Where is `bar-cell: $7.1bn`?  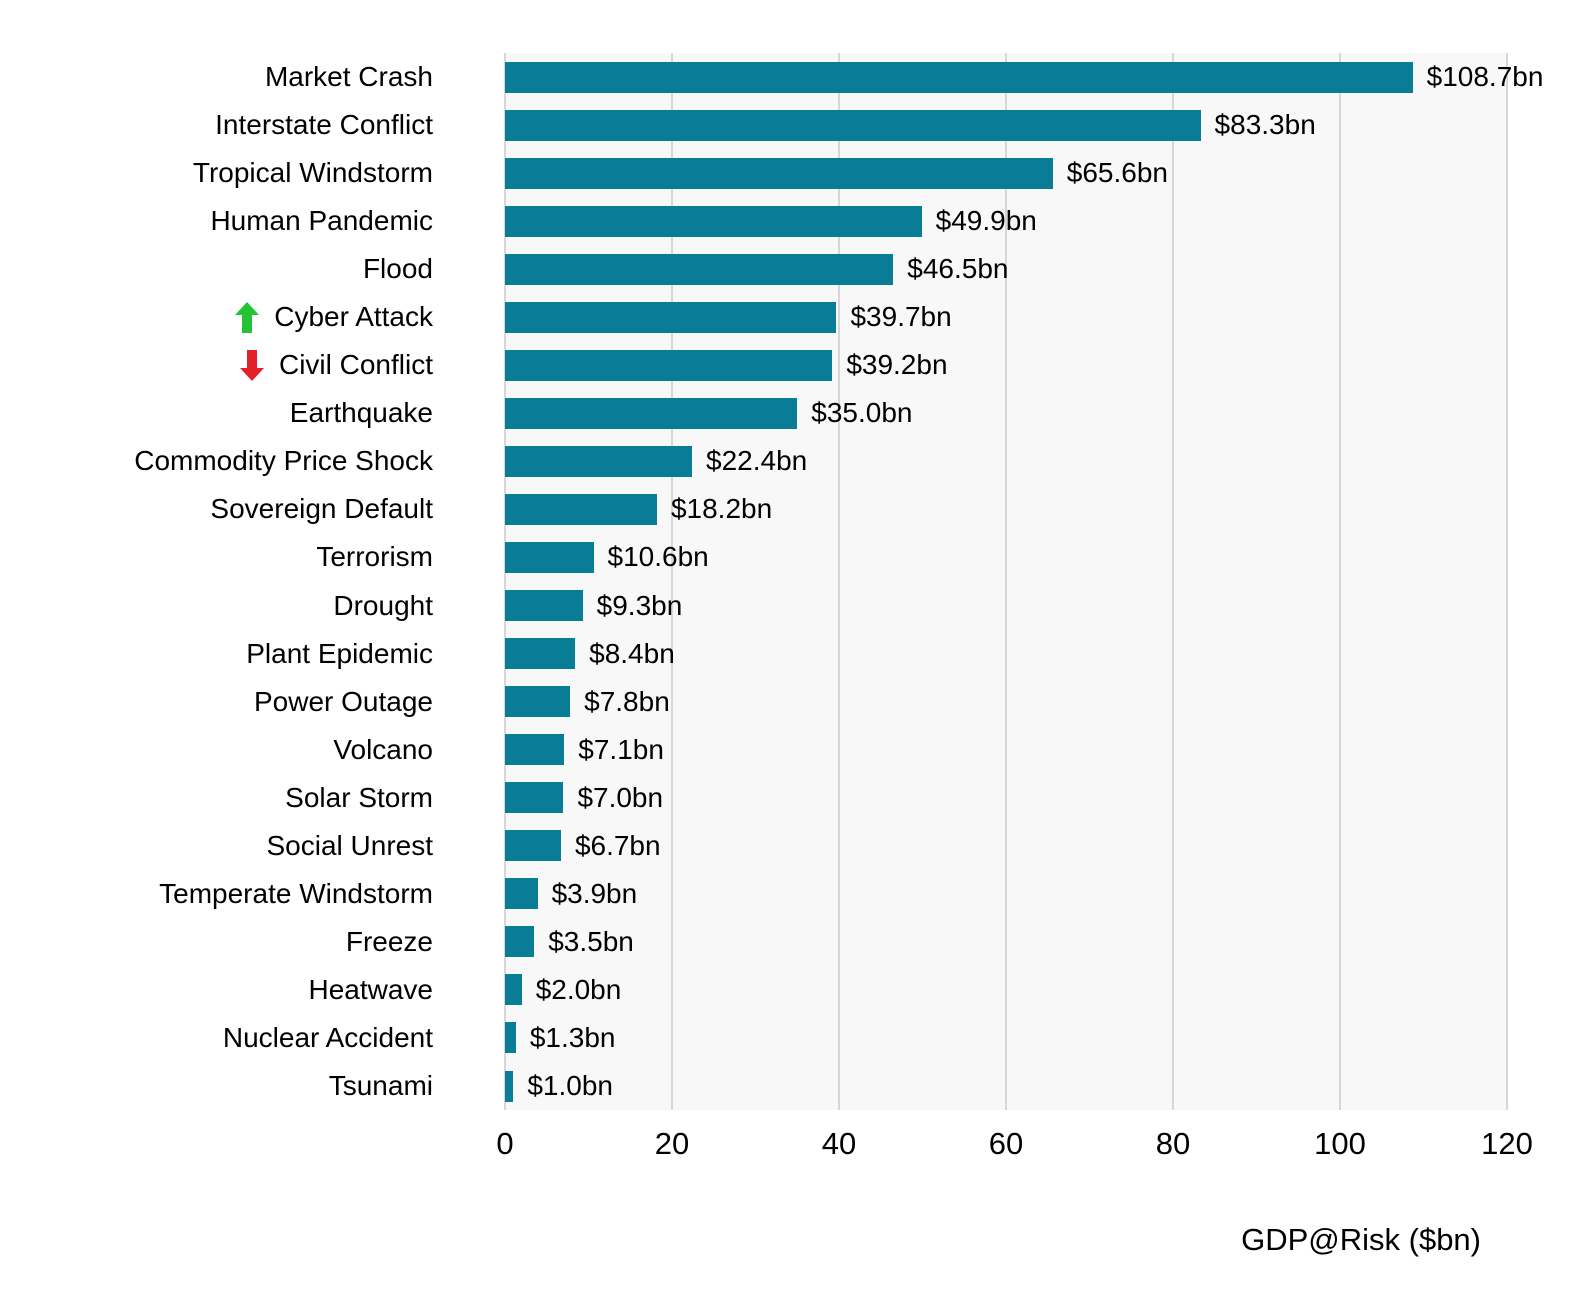 bar-cell: $7.1bn is located at coordinates (1006, 750).